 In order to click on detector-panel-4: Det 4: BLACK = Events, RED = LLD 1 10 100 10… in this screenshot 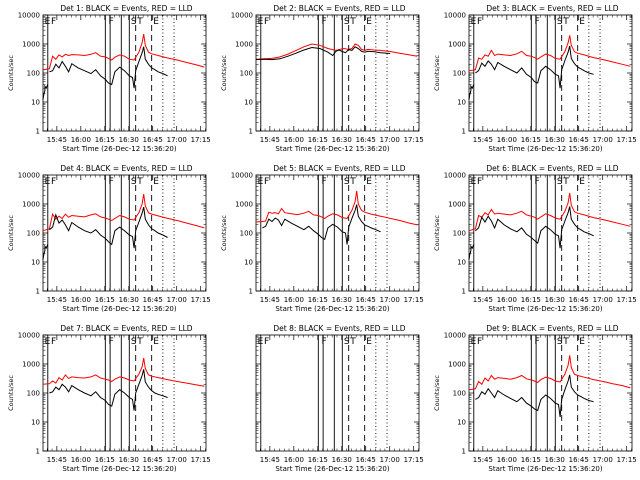, I will do `click(109, 238)`.